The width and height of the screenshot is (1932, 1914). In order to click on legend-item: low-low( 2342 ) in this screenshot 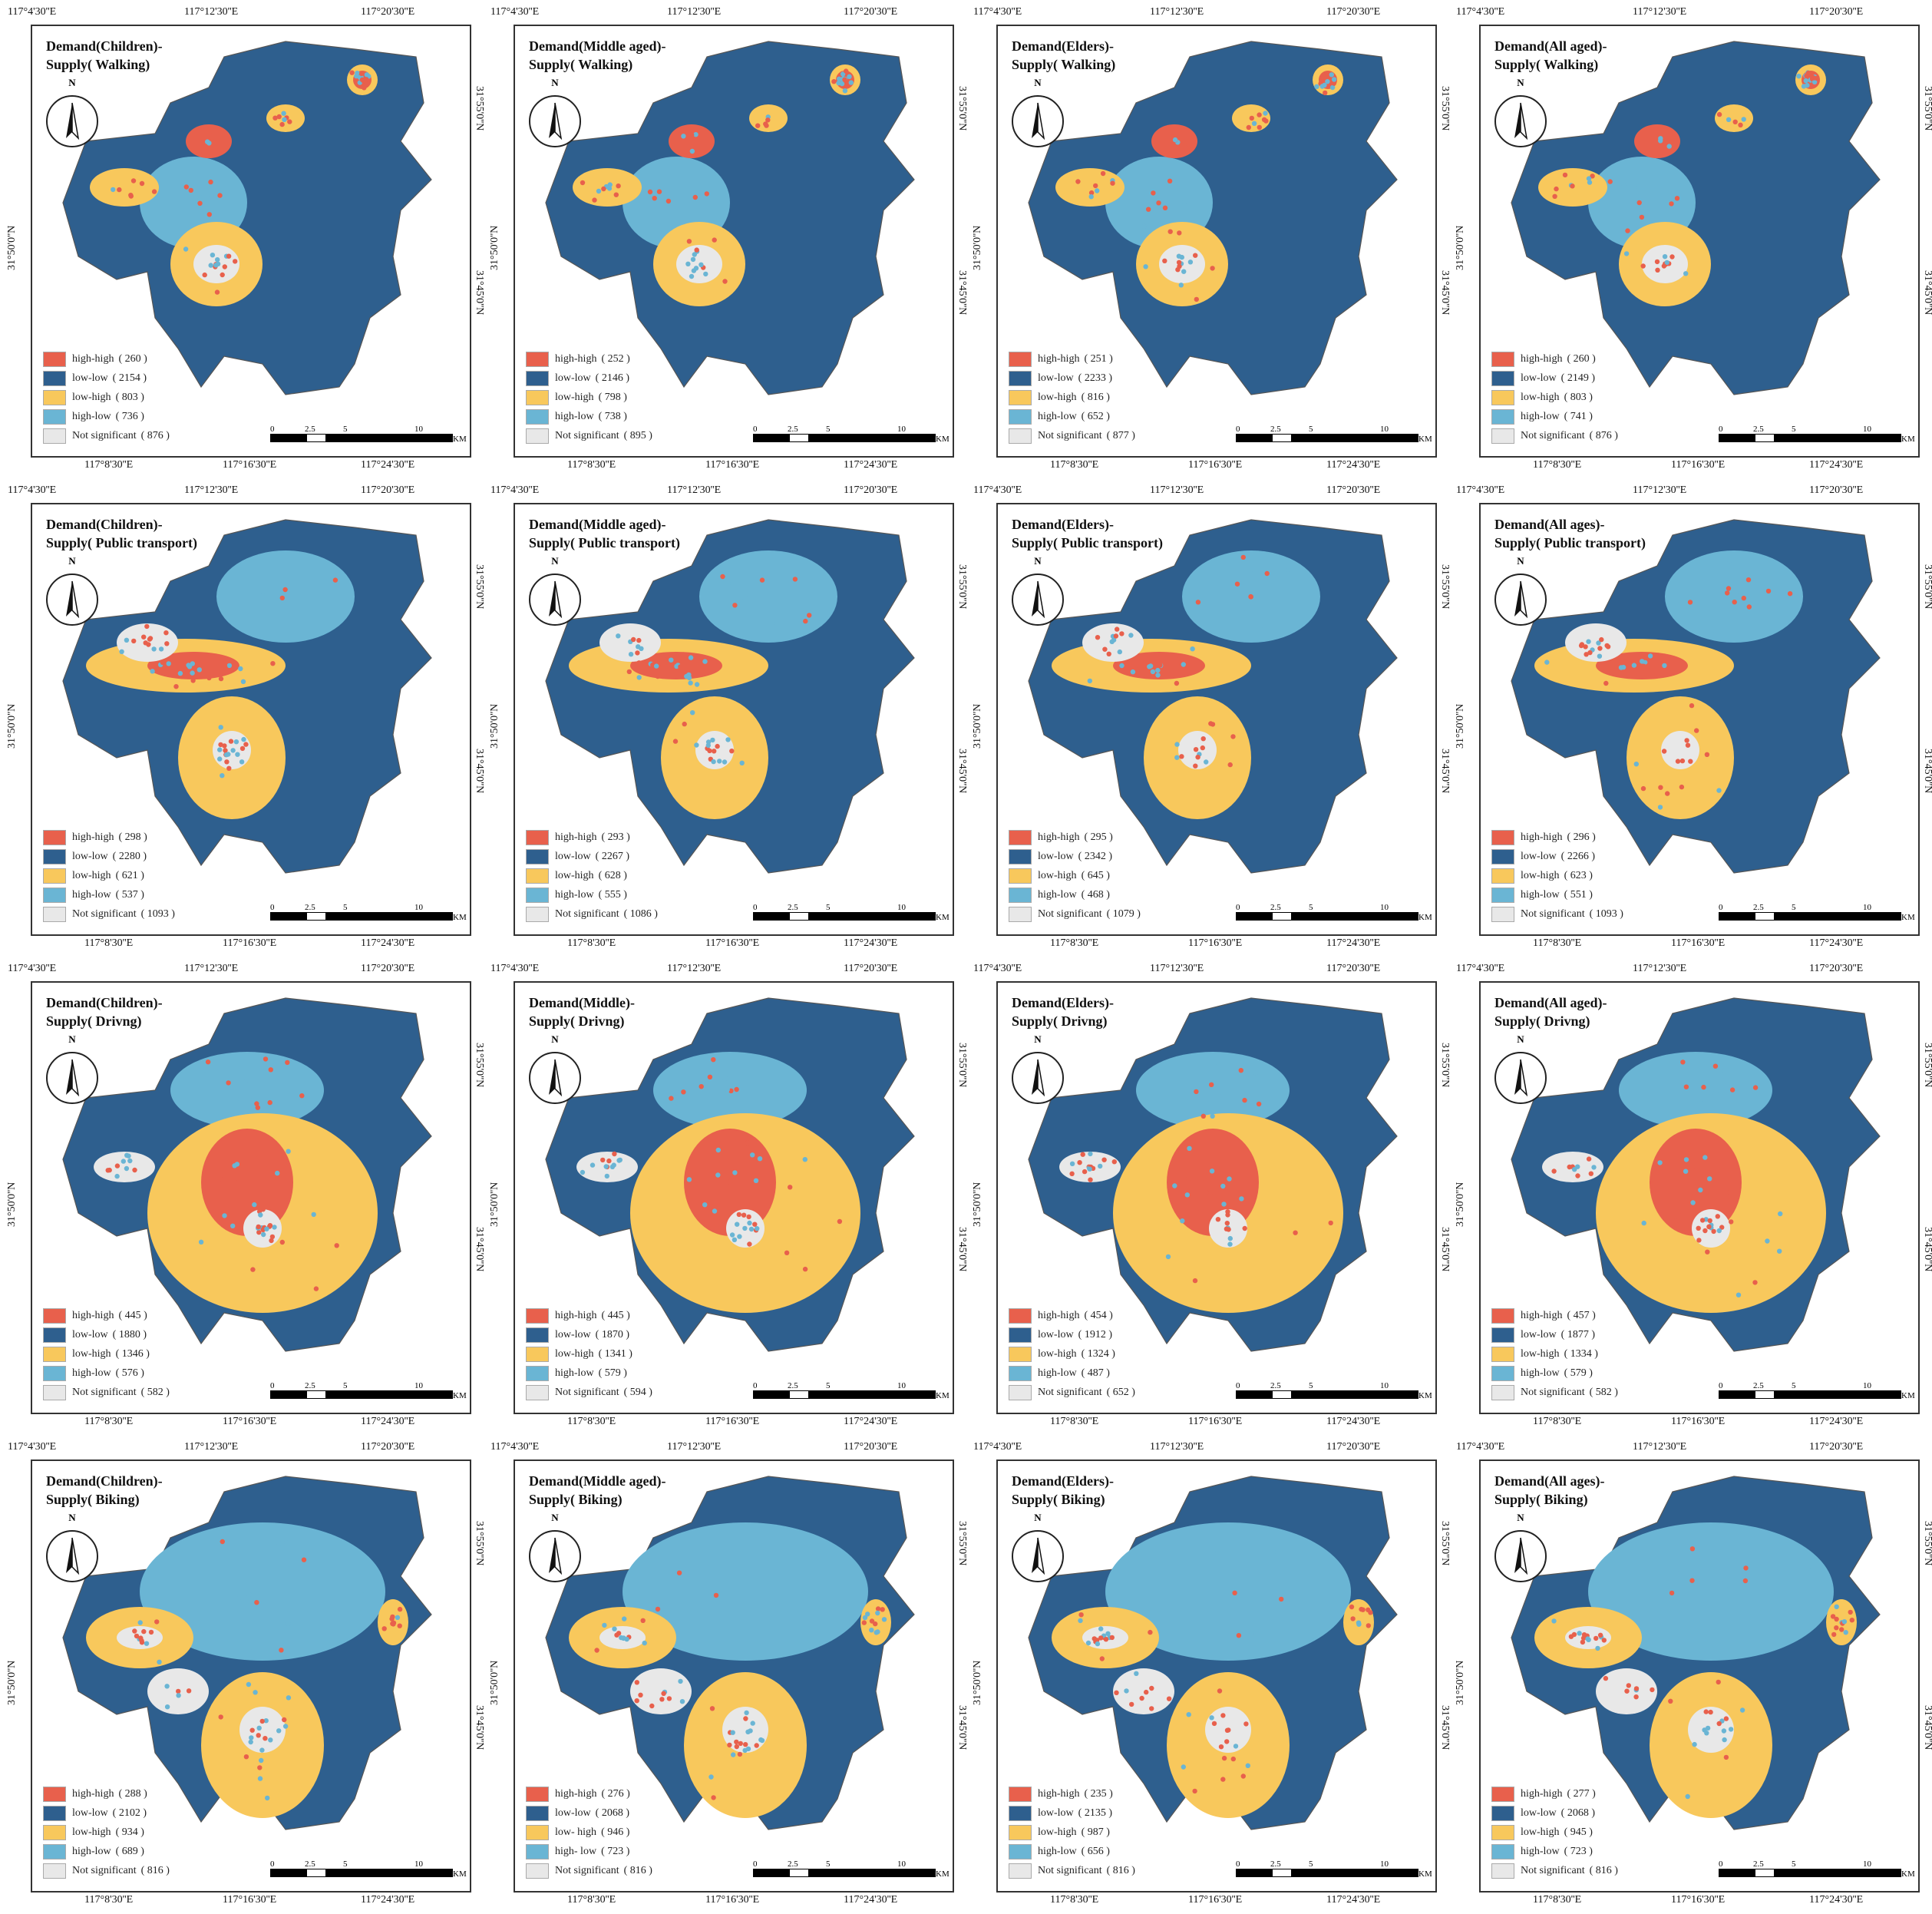, I will do `click(1075, 856)`.